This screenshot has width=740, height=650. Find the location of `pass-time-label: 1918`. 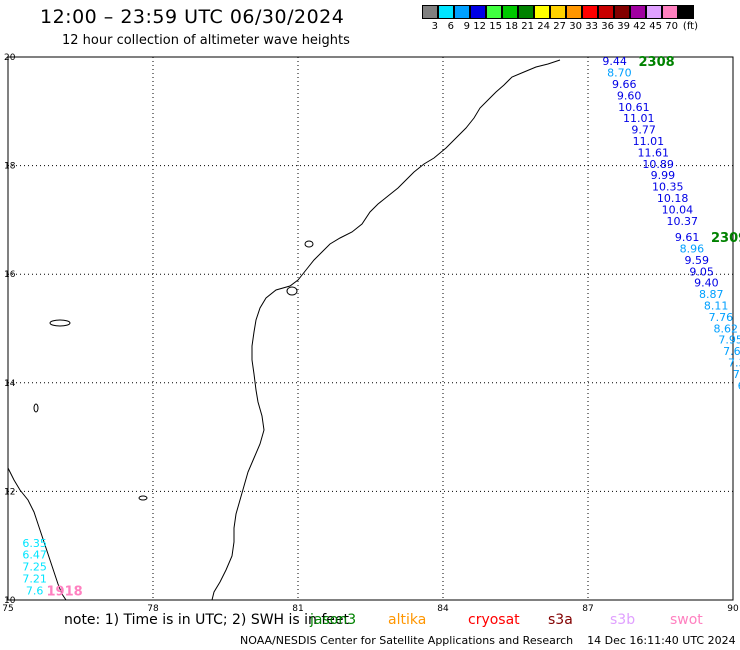

pass-time-label: 1918 is located at coordinates (64, 592).